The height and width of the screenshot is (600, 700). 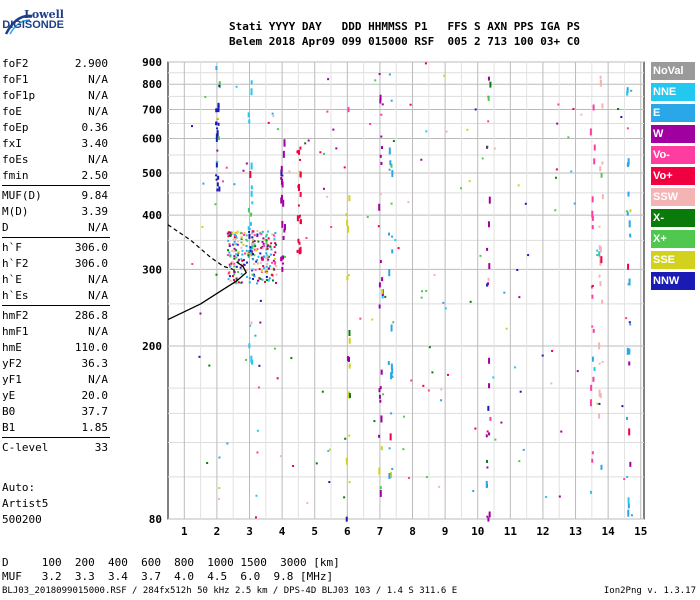 What do you see at coordinates (314, 531) in the screenshot?
I see `x-tick-label: 5` at bounding box center [314, 531].